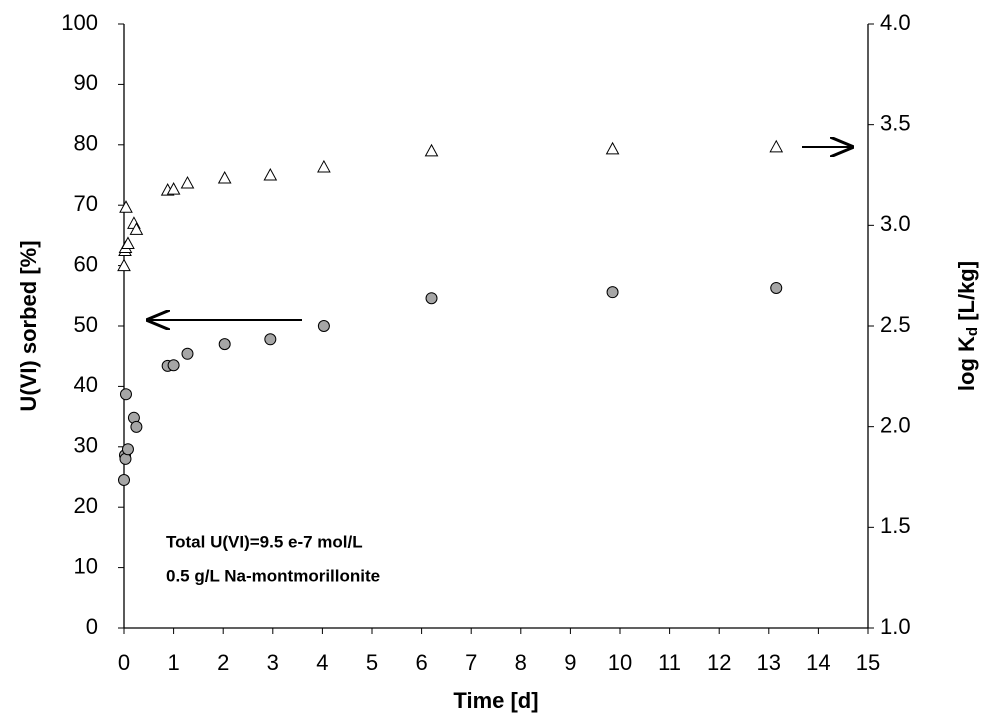  Describe the element at coordinates (972, 331) in the screenshot. I see `y2-label-sub: d` at that location.